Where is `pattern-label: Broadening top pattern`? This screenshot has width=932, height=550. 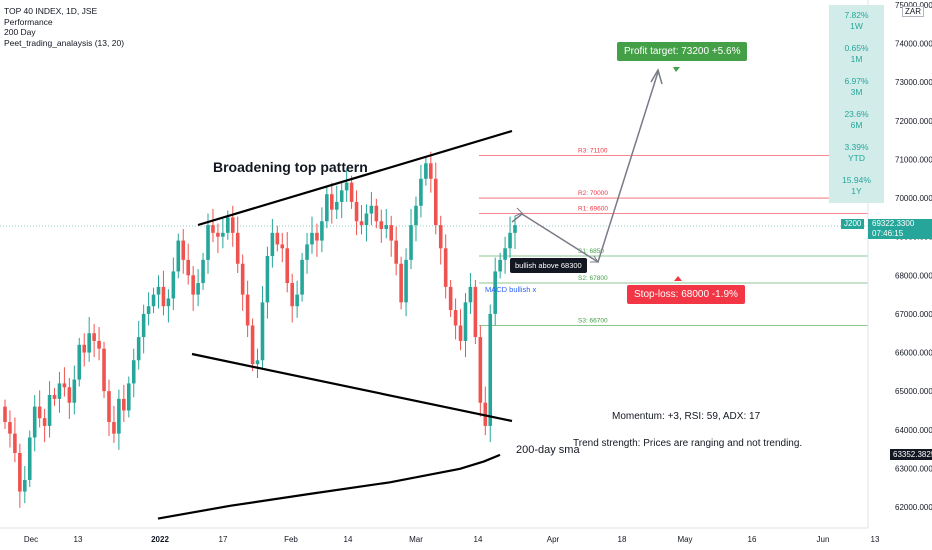 pattern-label: Broadening top pattern is located at coordinates (290, 167).